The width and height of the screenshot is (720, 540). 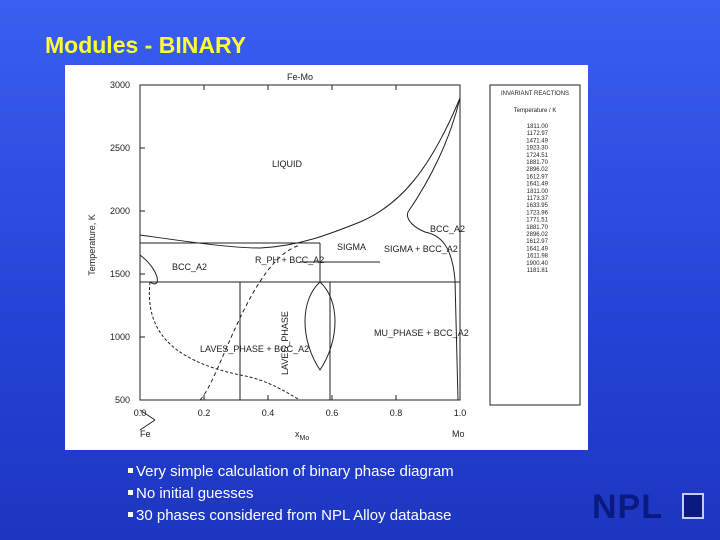 What do you see at coordinates (537, 213) in the screenshot?
I see `legend-item: 1723.96` at bounding box center [537, 213].